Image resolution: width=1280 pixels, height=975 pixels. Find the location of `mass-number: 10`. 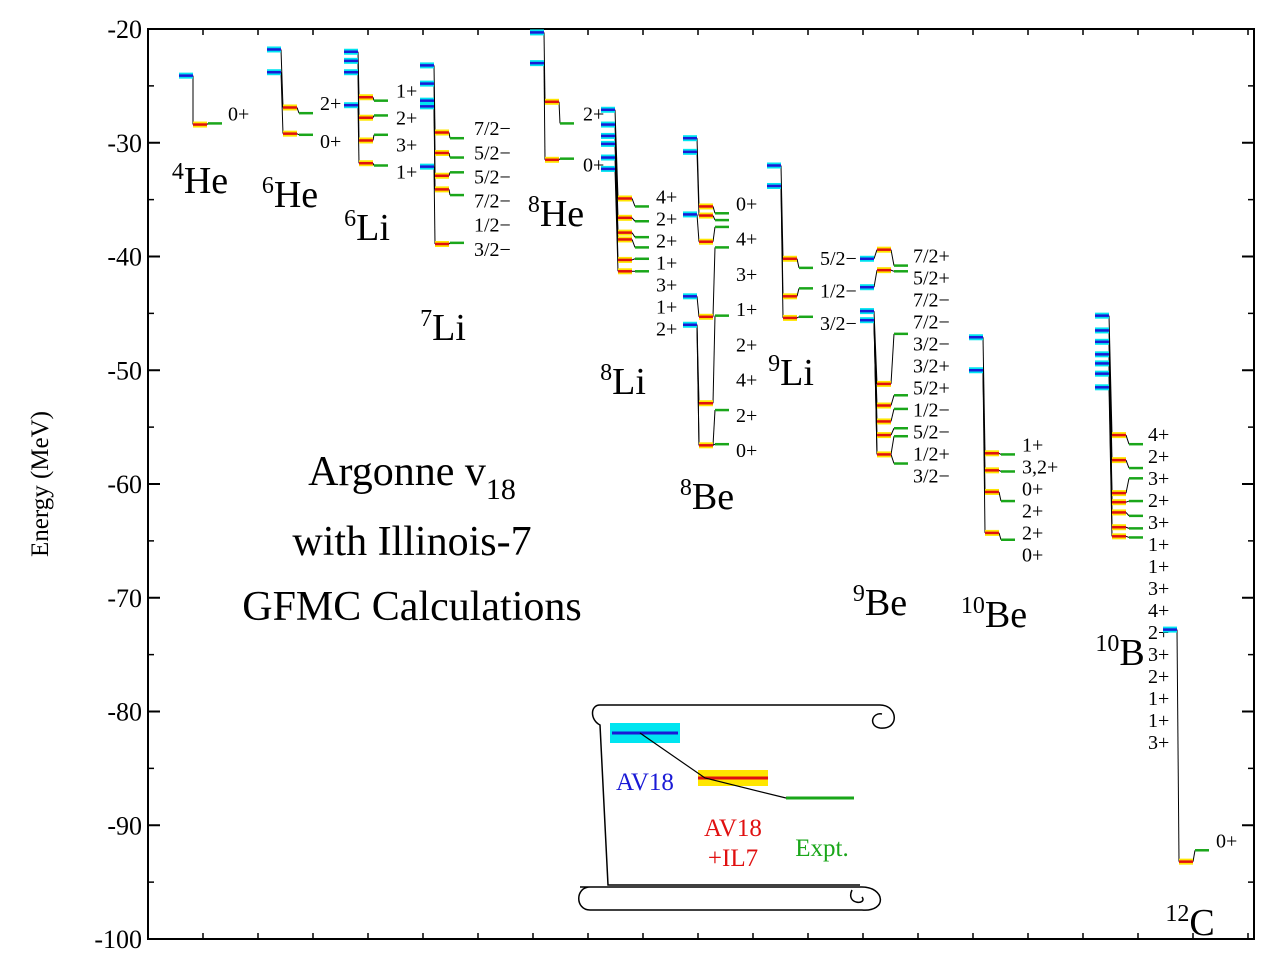

mass-number: 10 is located at coordinates (973, 606).